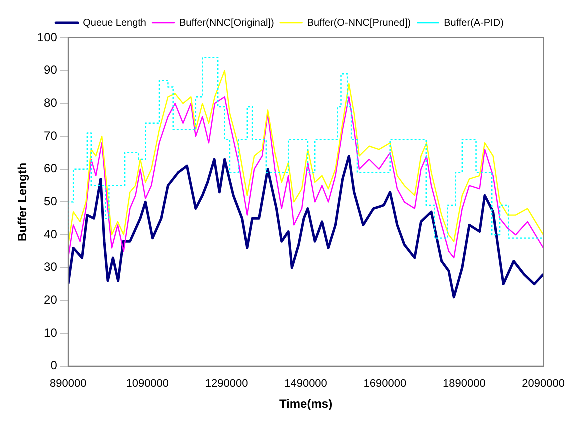 The width and height of the screenshot is (576, 424). What do you see at coordinates (385, 384) in the screenshot?
I see `x-tick-label: 1690000` at bounding box center [385, 384].